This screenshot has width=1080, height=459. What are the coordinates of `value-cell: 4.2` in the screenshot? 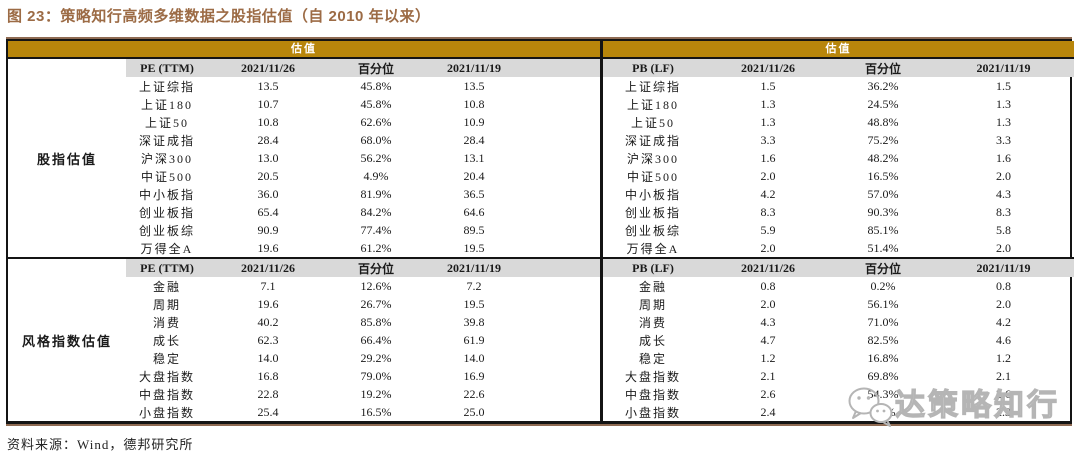 It's located at (768, 193).